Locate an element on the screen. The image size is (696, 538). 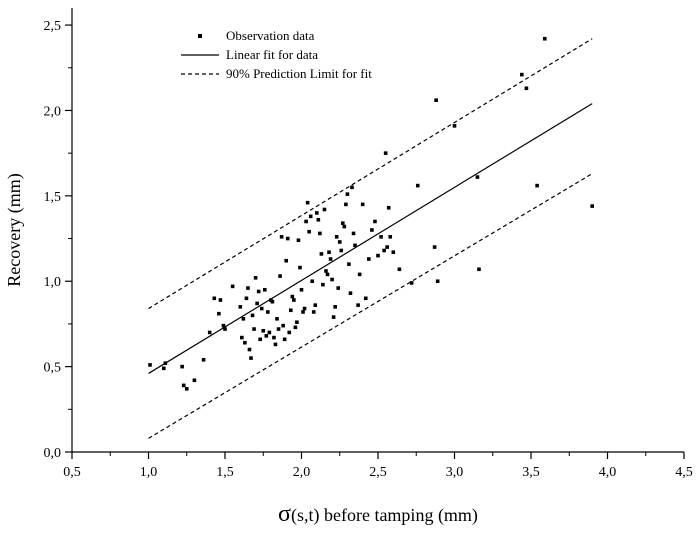
legend-label: 90% Prediction Limit for fit is located at coordinates (299, 73).